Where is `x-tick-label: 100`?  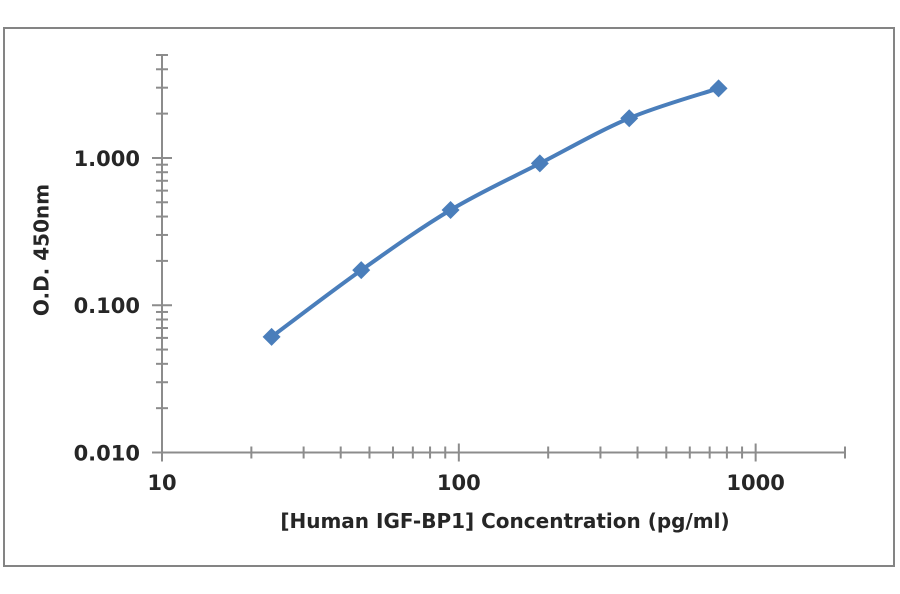
x-tick-label: 100 is located at coordinates (459, 483).